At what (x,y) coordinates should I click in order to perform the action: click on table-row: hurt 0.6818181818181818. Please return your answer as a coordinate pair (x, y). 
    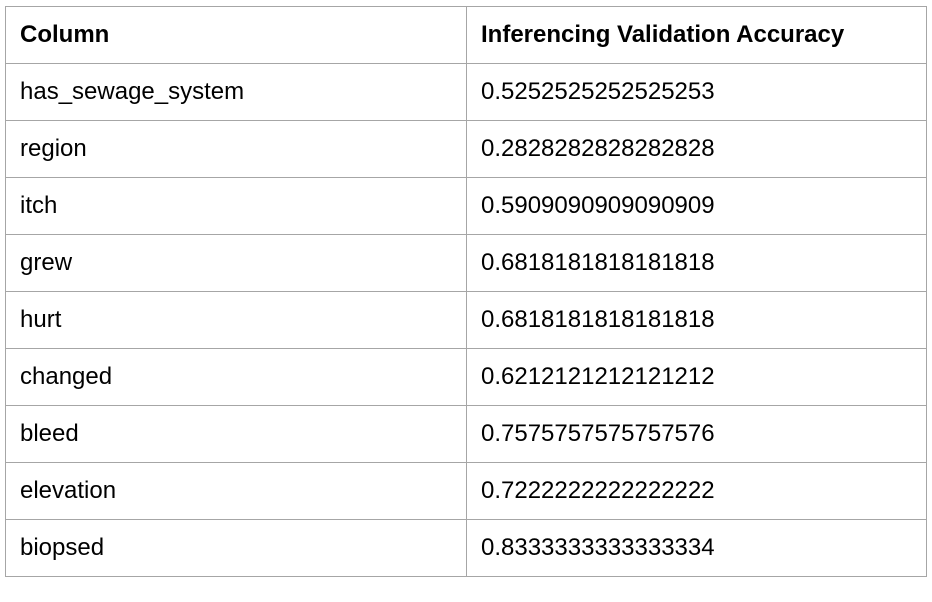
    Looking at the image, I should click on (466, 320).